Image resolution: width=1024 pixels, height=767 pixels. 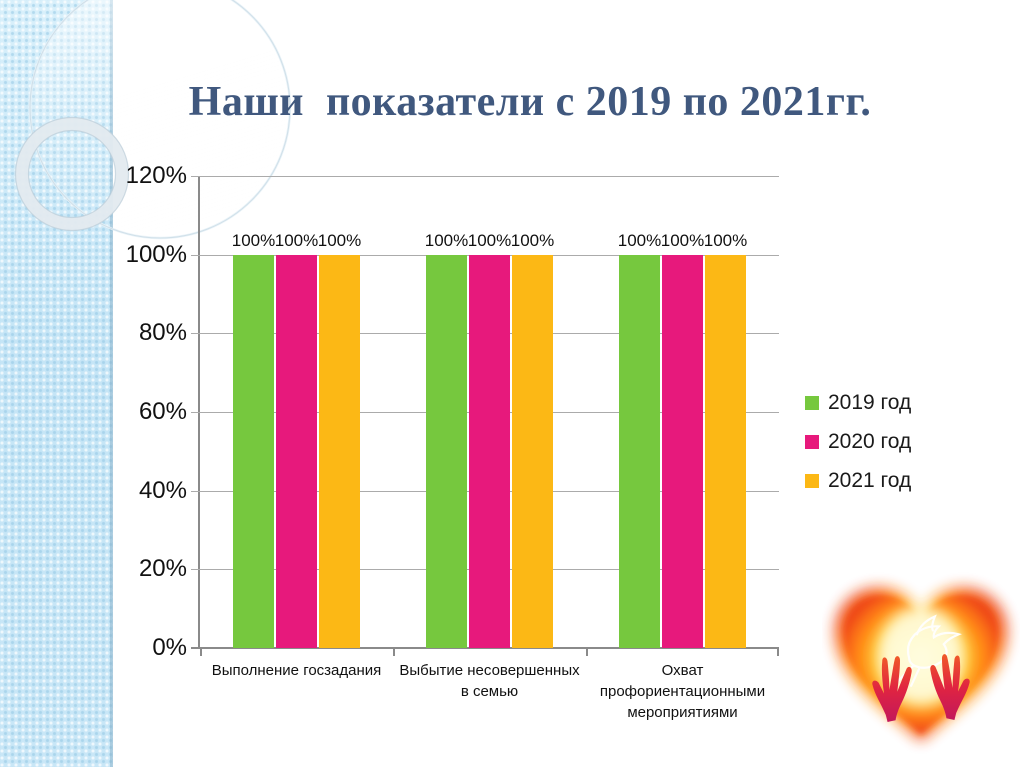 I want to click on y-axis-tick-label: 80%, so click(x=162, y=333).